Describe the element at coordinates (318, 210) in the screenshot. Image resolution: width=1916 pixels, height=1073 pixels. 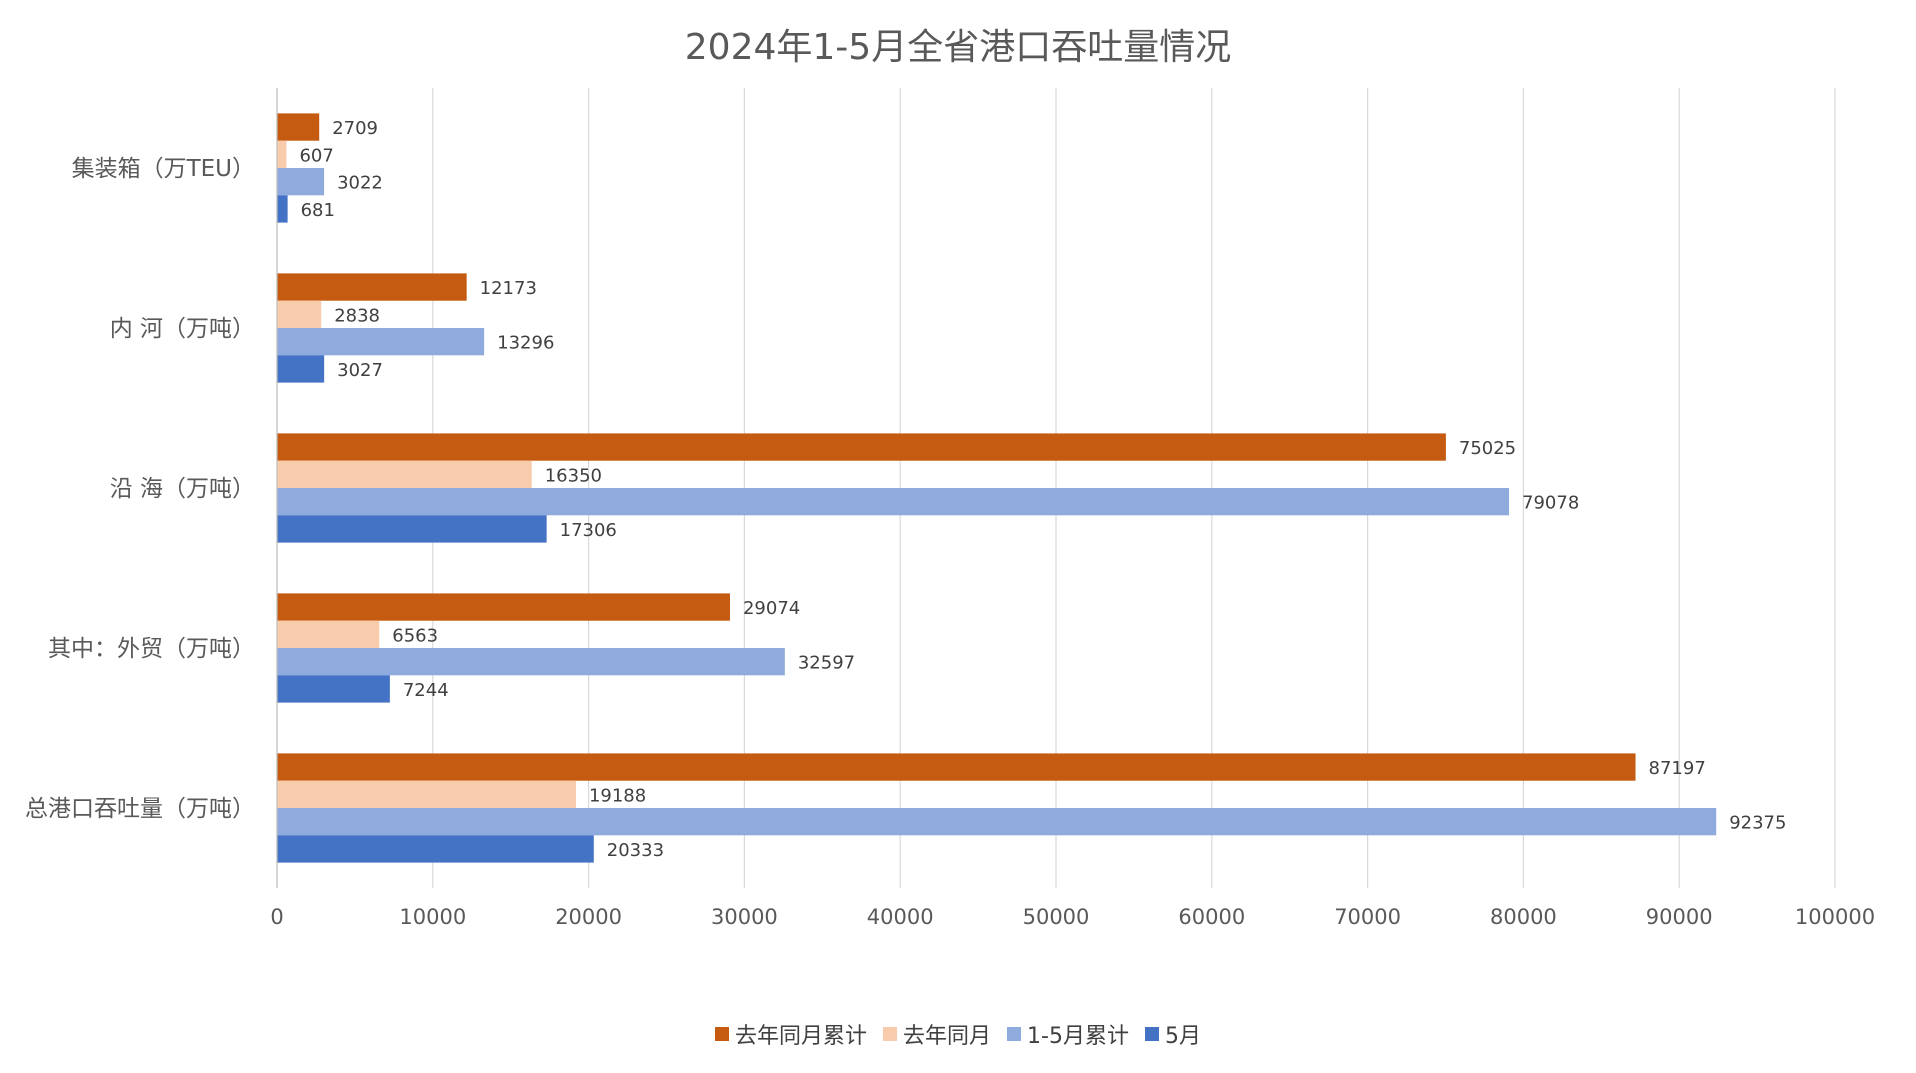
I see `data-label: 681` at that location.